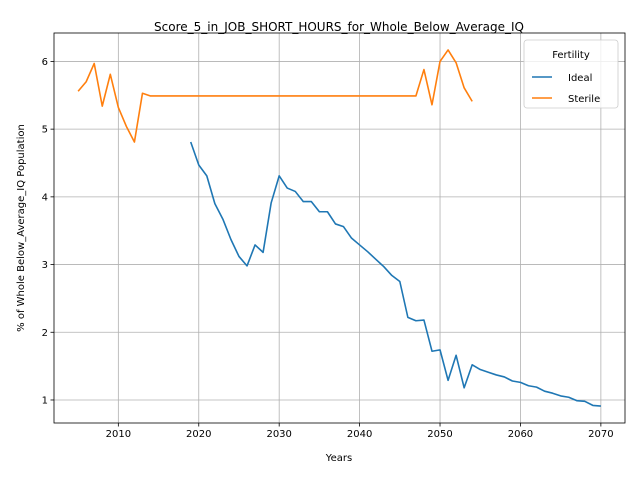 The height and width of the screenshot is (480, 640). What do you see at coordinates (584, 99) in the screenshot?
I see `legend-label-sterile: Sterile` at bounding box center [584, 99].